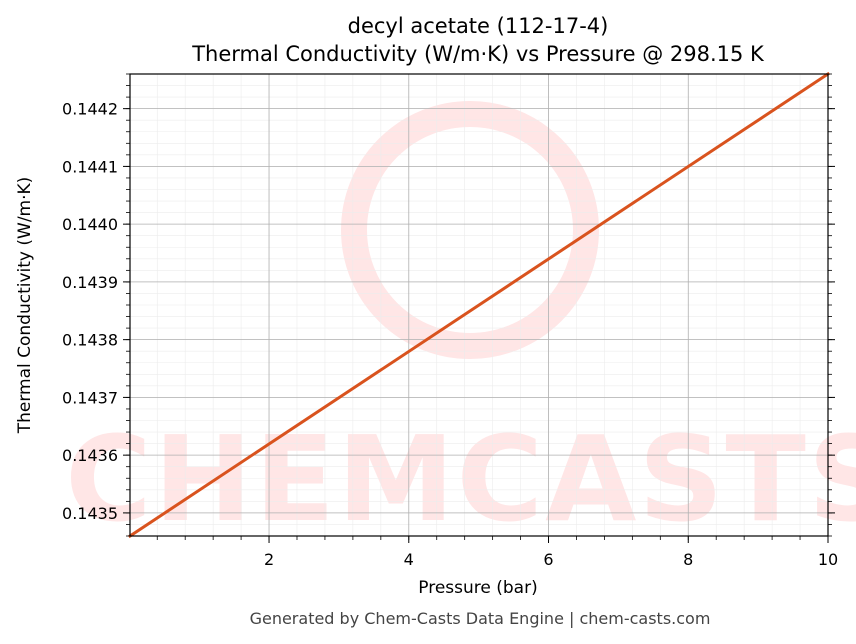 This screenshot has width=856, height=644. I want to click on watermark-ring, so click(470, 230).